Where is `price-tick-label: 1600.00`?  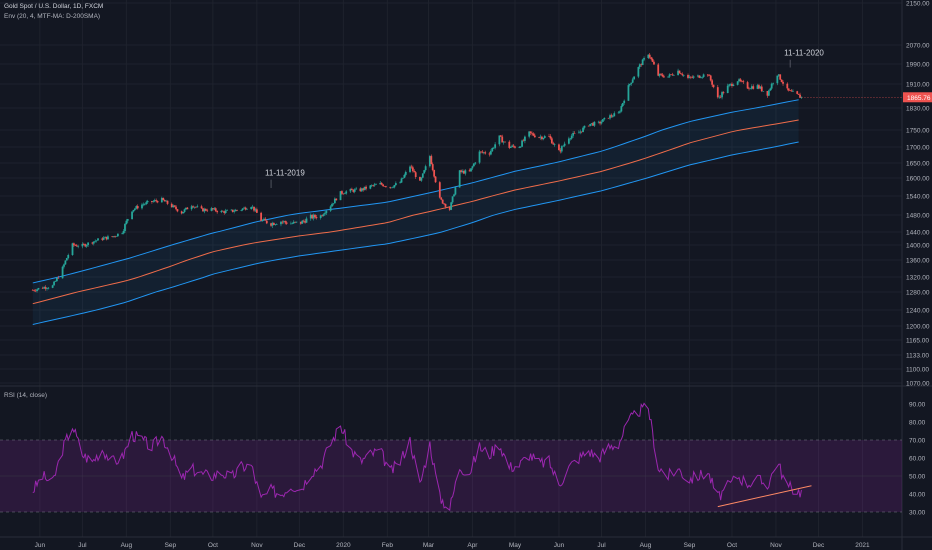 price-tick-label: 1600.00 is located at coordinates (918, 179).